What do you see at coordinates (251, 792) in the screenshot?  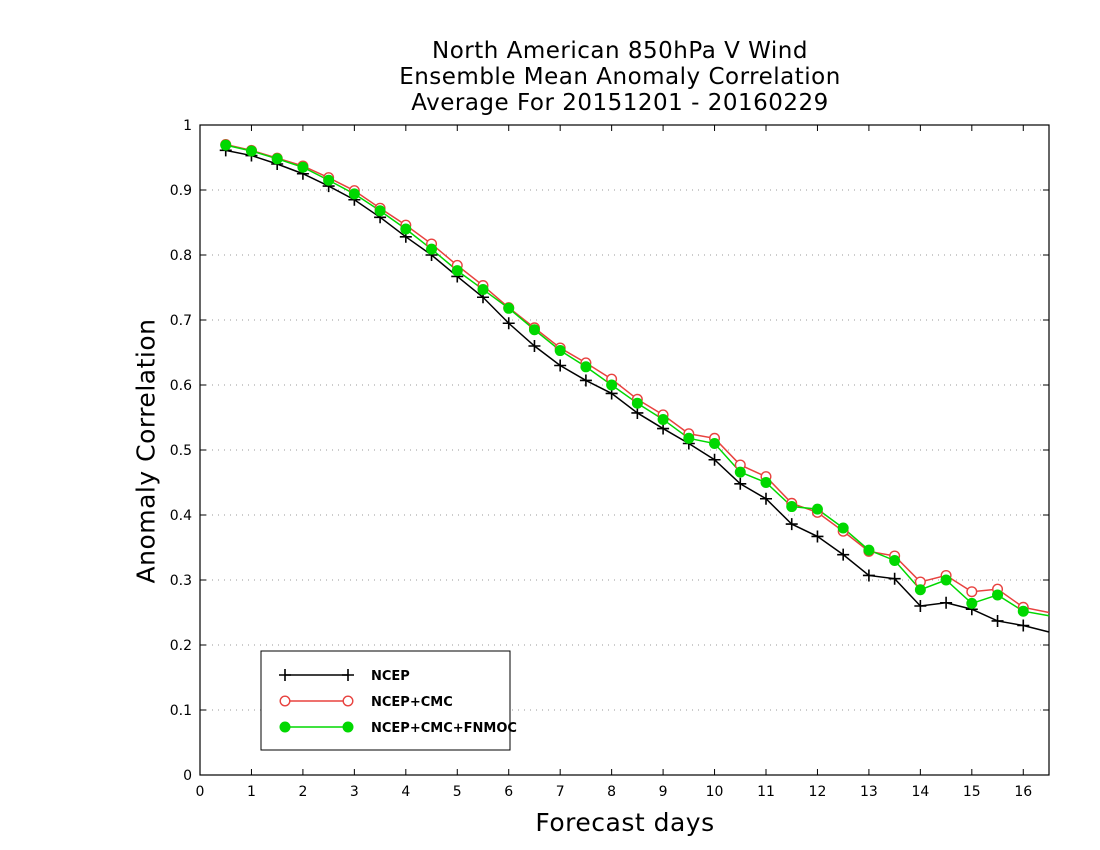 I see `x-tick-label: 1` at bounding box center [251, 792].